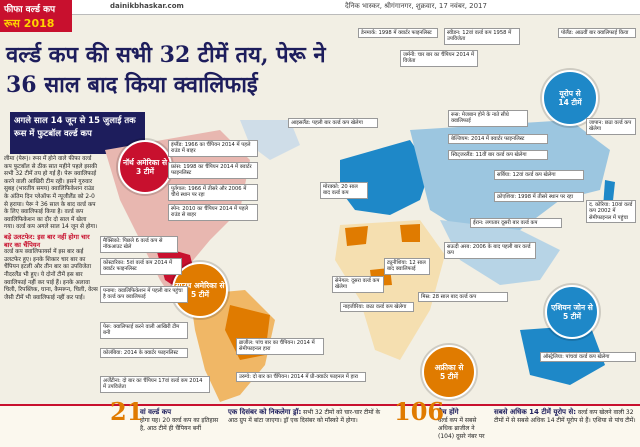 Image resolution: width=640 pixels, height=447 pixels. What do you see at coordinates (588, 357) in the screenshot?
I see `team-note-australia: ऑस्ट्रेलिया: पांचवां वर्ल्ड कप खेलेगा` at bounding box center [588, 357].